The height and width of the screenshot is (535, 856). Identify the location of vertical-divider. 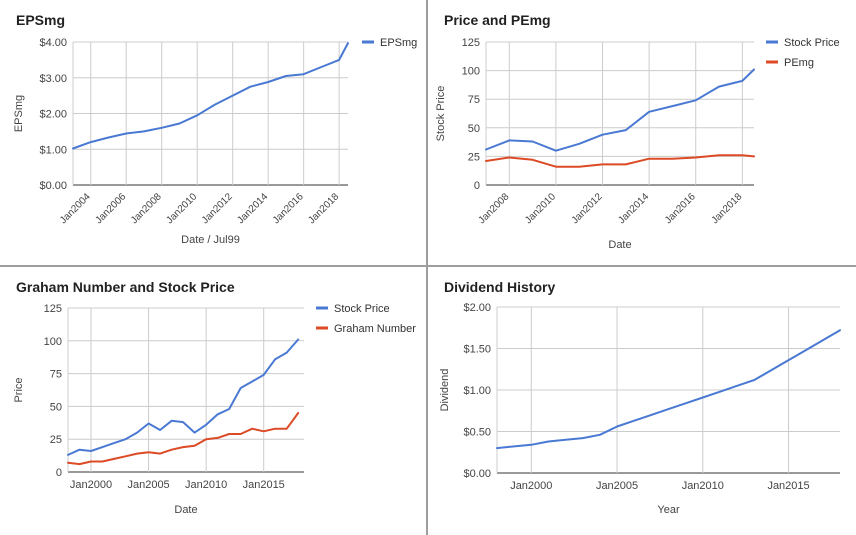
(427, 267).